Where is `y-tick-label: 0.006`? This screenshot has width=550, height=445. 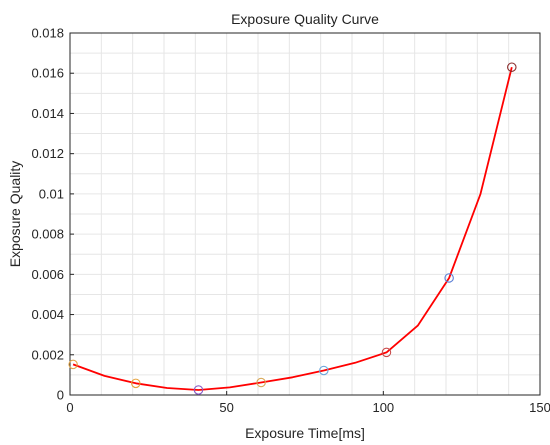 y-tick-label: 0.006 is located at coordinates (47, 274).